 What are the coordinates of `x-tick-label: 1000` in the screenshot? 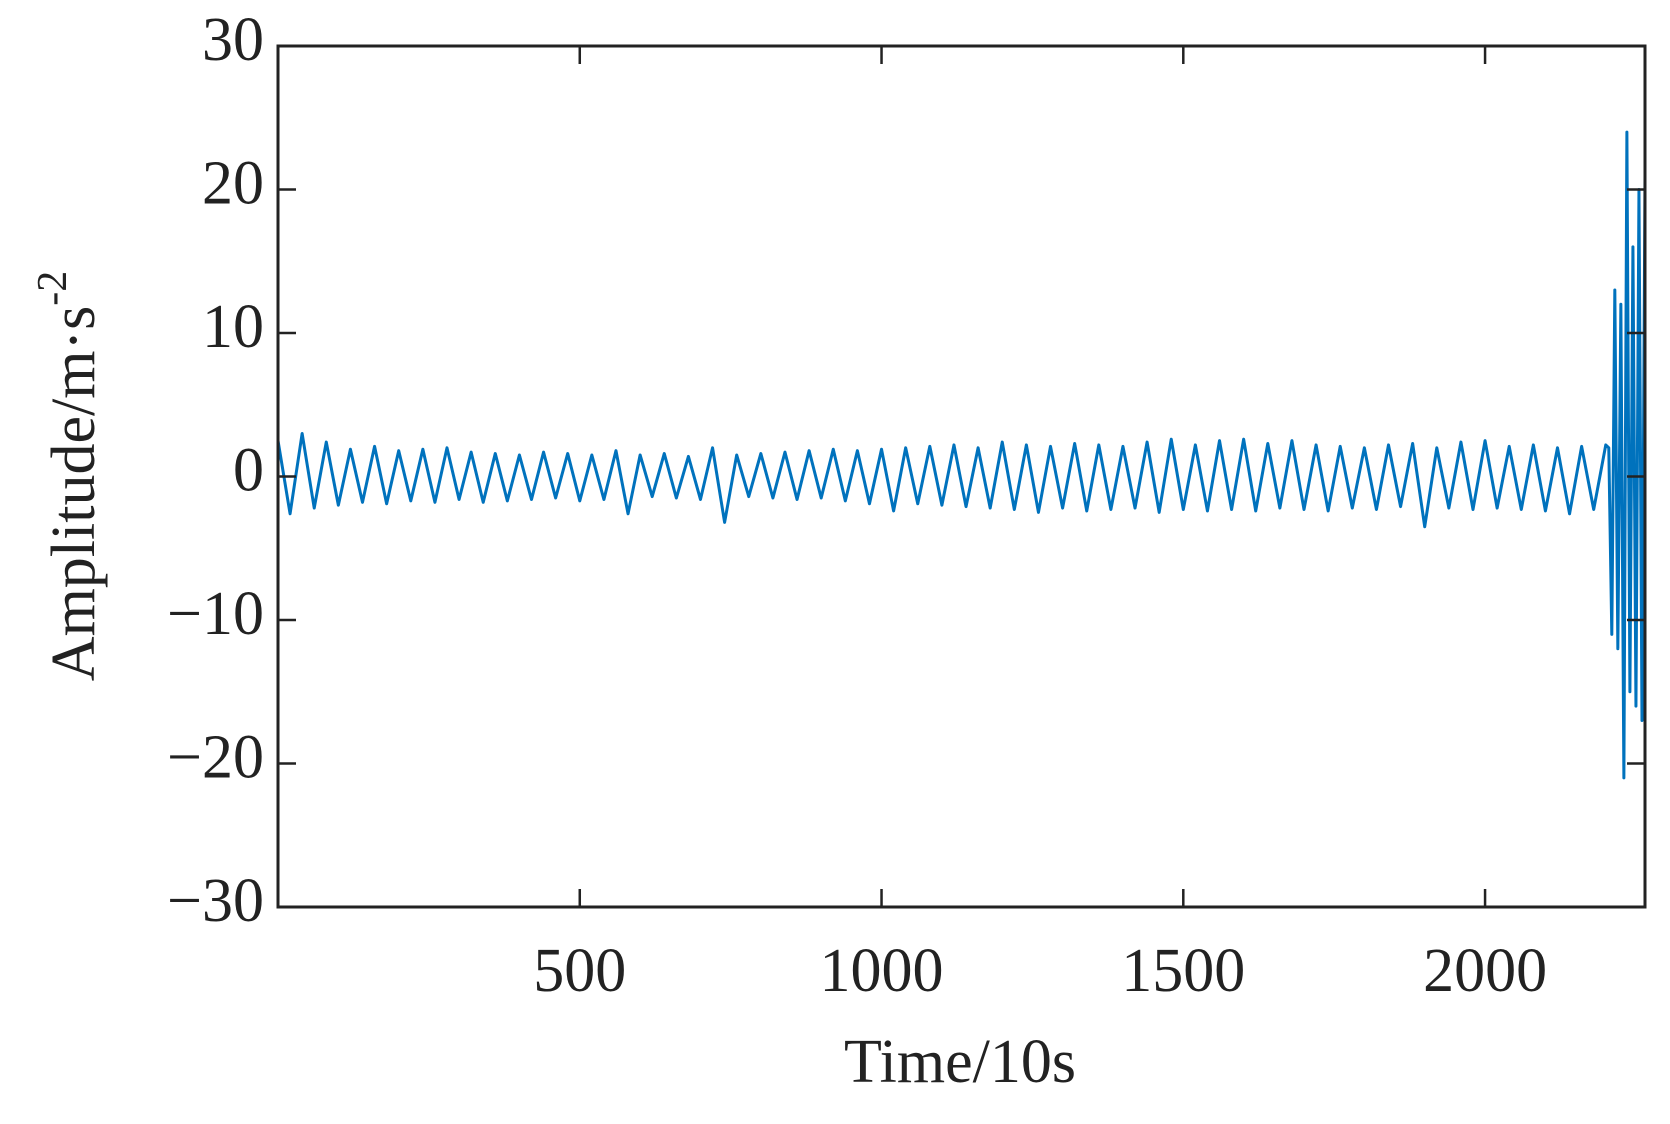 It's located at (882, 971).